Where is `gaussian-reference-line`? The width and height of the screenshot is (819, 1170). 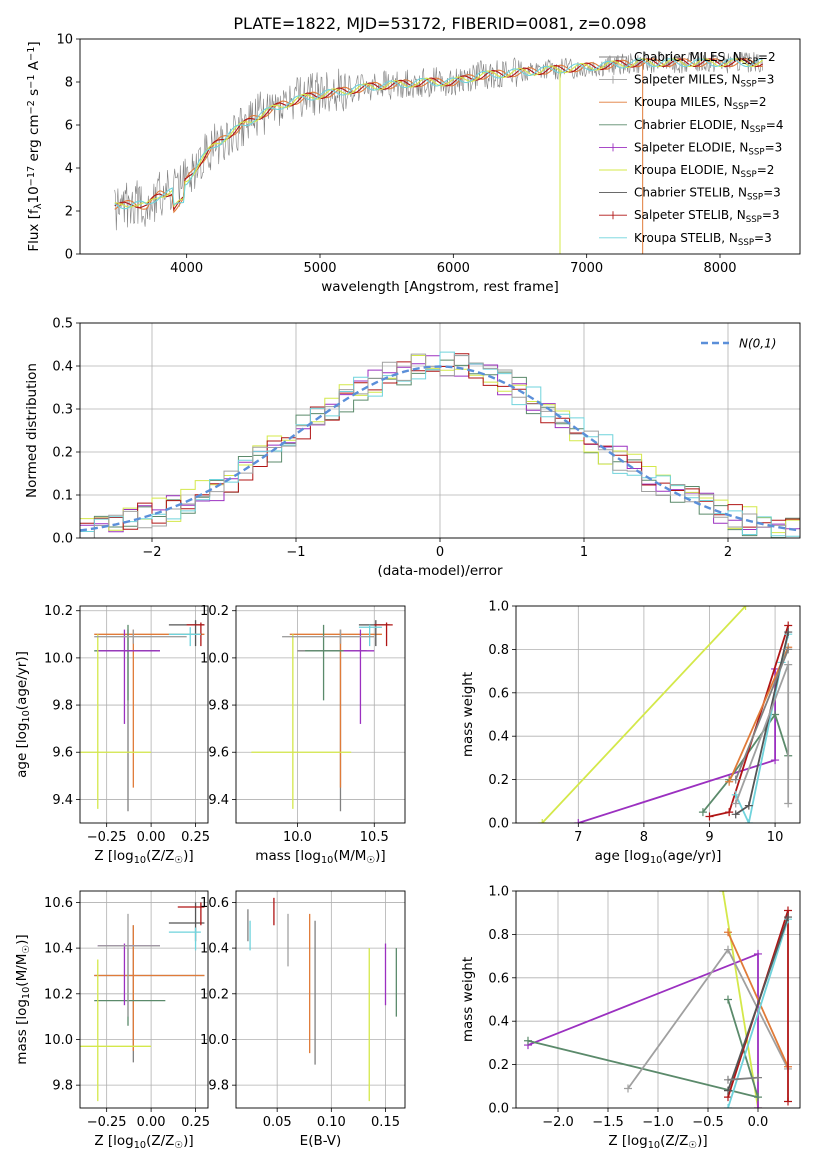
gaussian-reference-line is located at coordinates (440, 448).